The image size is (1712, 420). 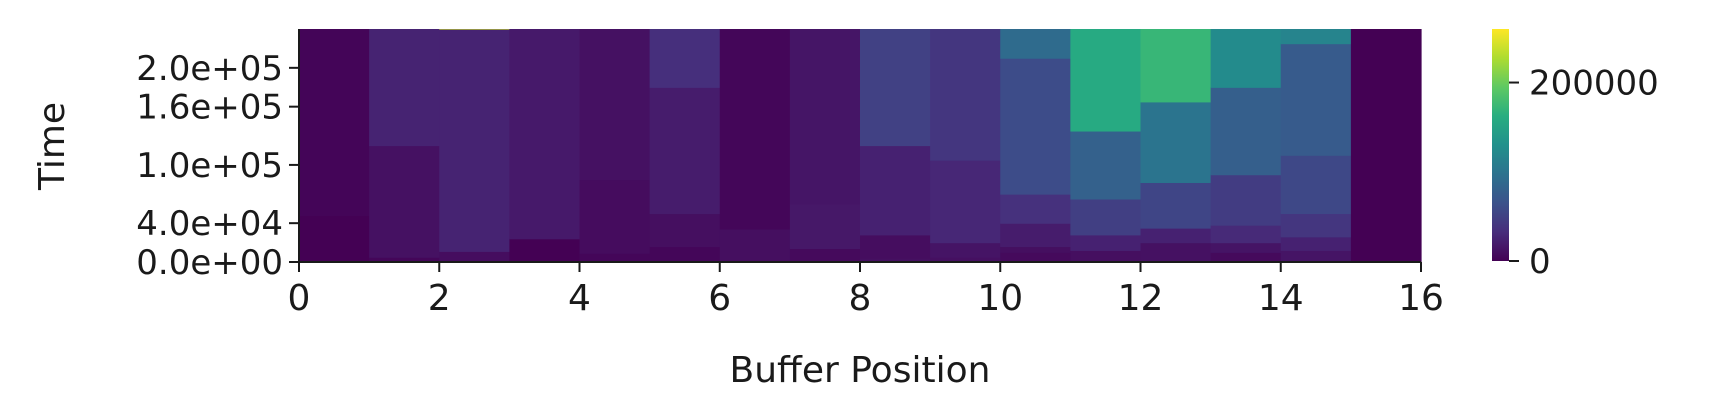 What do you see at coordinates (1421, 298) in the screenshot?
I see `x-tick-label: 16` at bounding box center [1421, 298].